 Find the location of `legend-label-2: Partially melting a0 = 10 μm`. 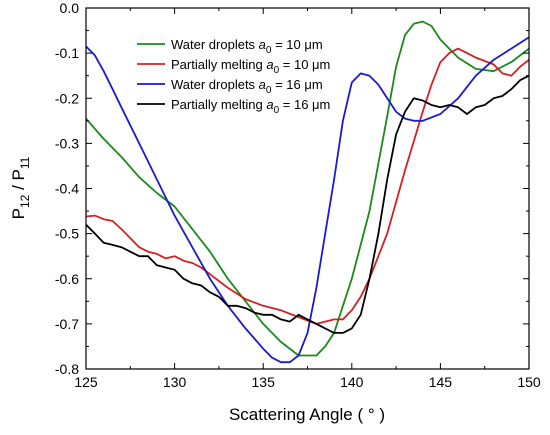

legend-label-2: Partially melting a0 = 10 μm is located at coordinates (250, 66).